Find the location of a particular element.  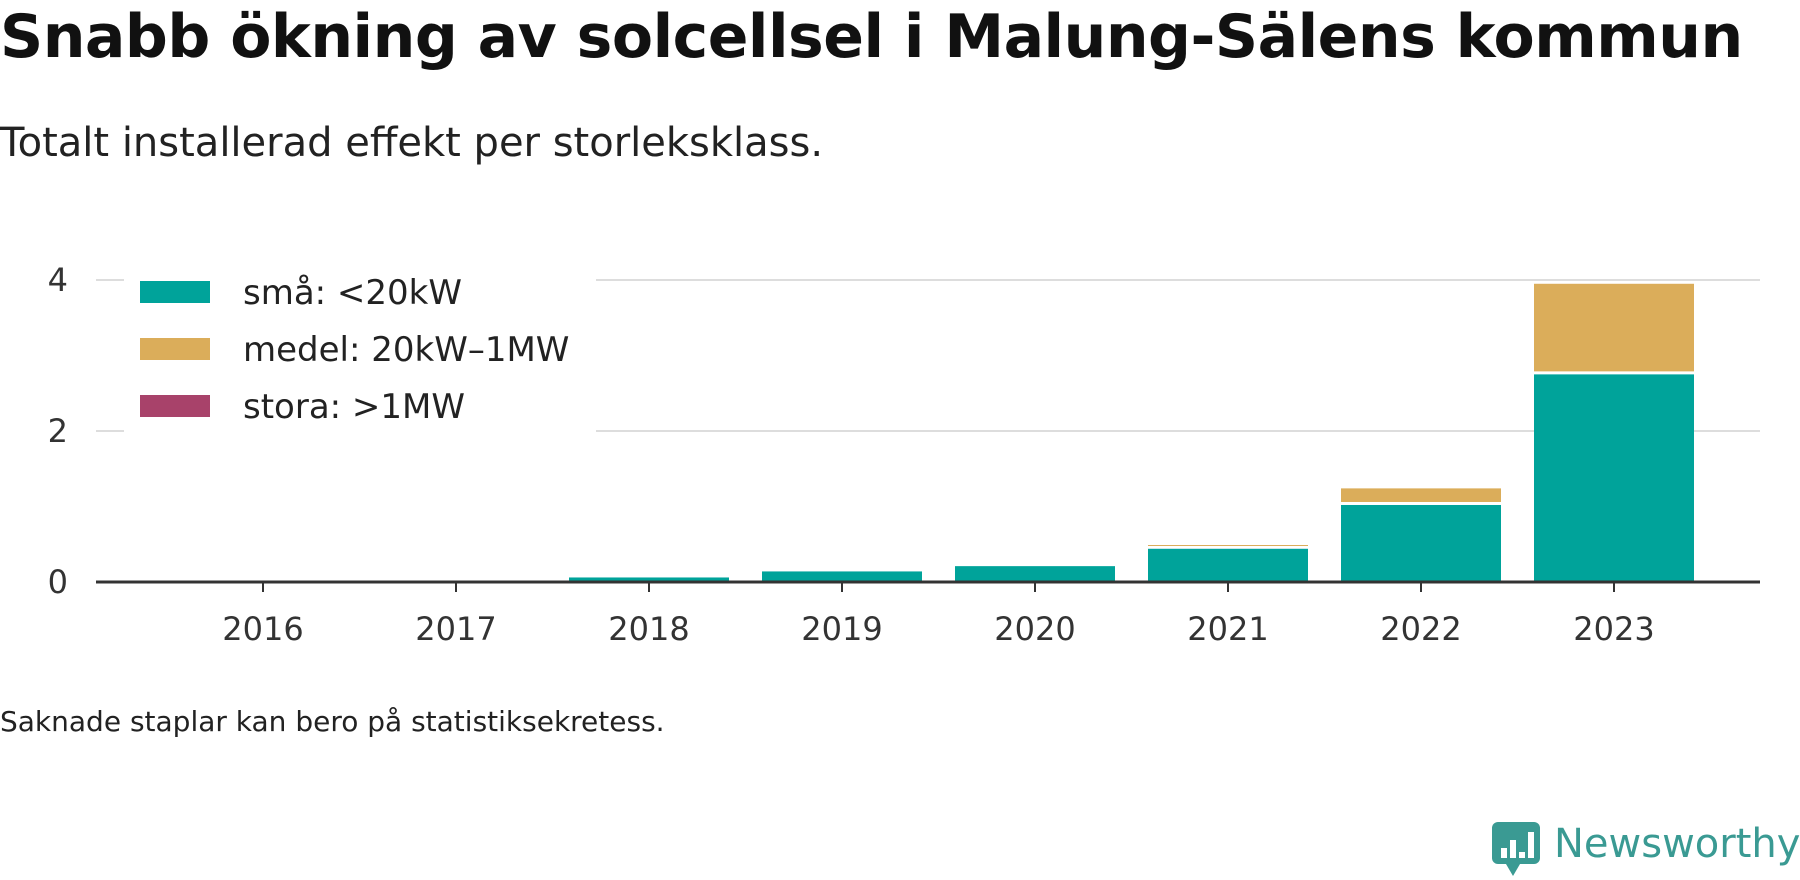

brand-name: Newsworthy is located at coordinates (1677, 844).